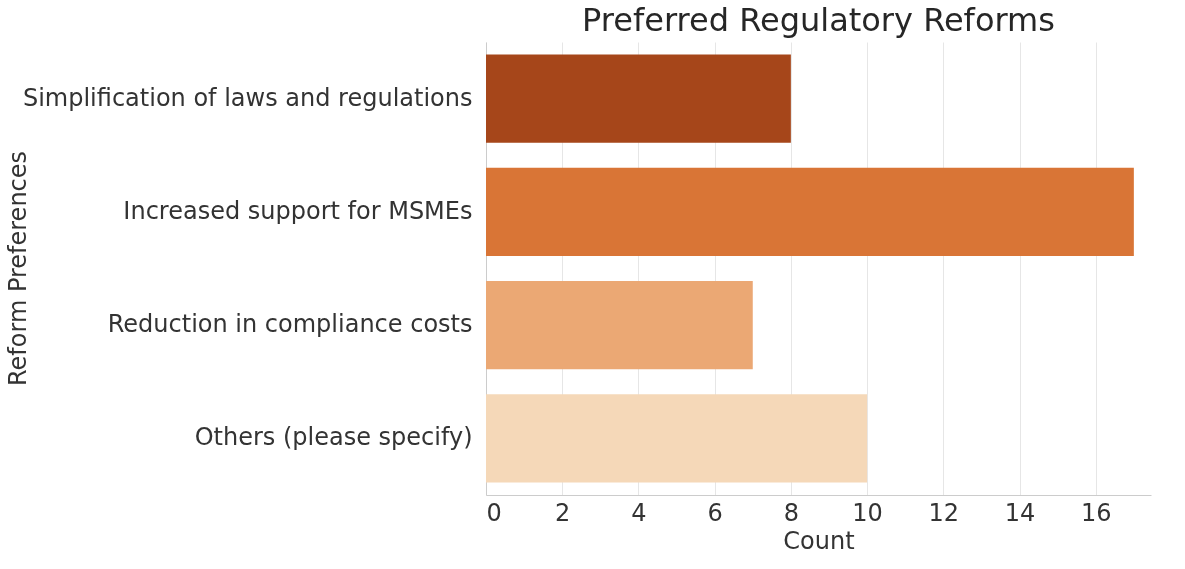 The height and width of the screenshot is (569, 1185). What do you see at coordinates (819, 540) in the screenshot?
I see `x-axis-title: Count` at bounding box center [819, 540].